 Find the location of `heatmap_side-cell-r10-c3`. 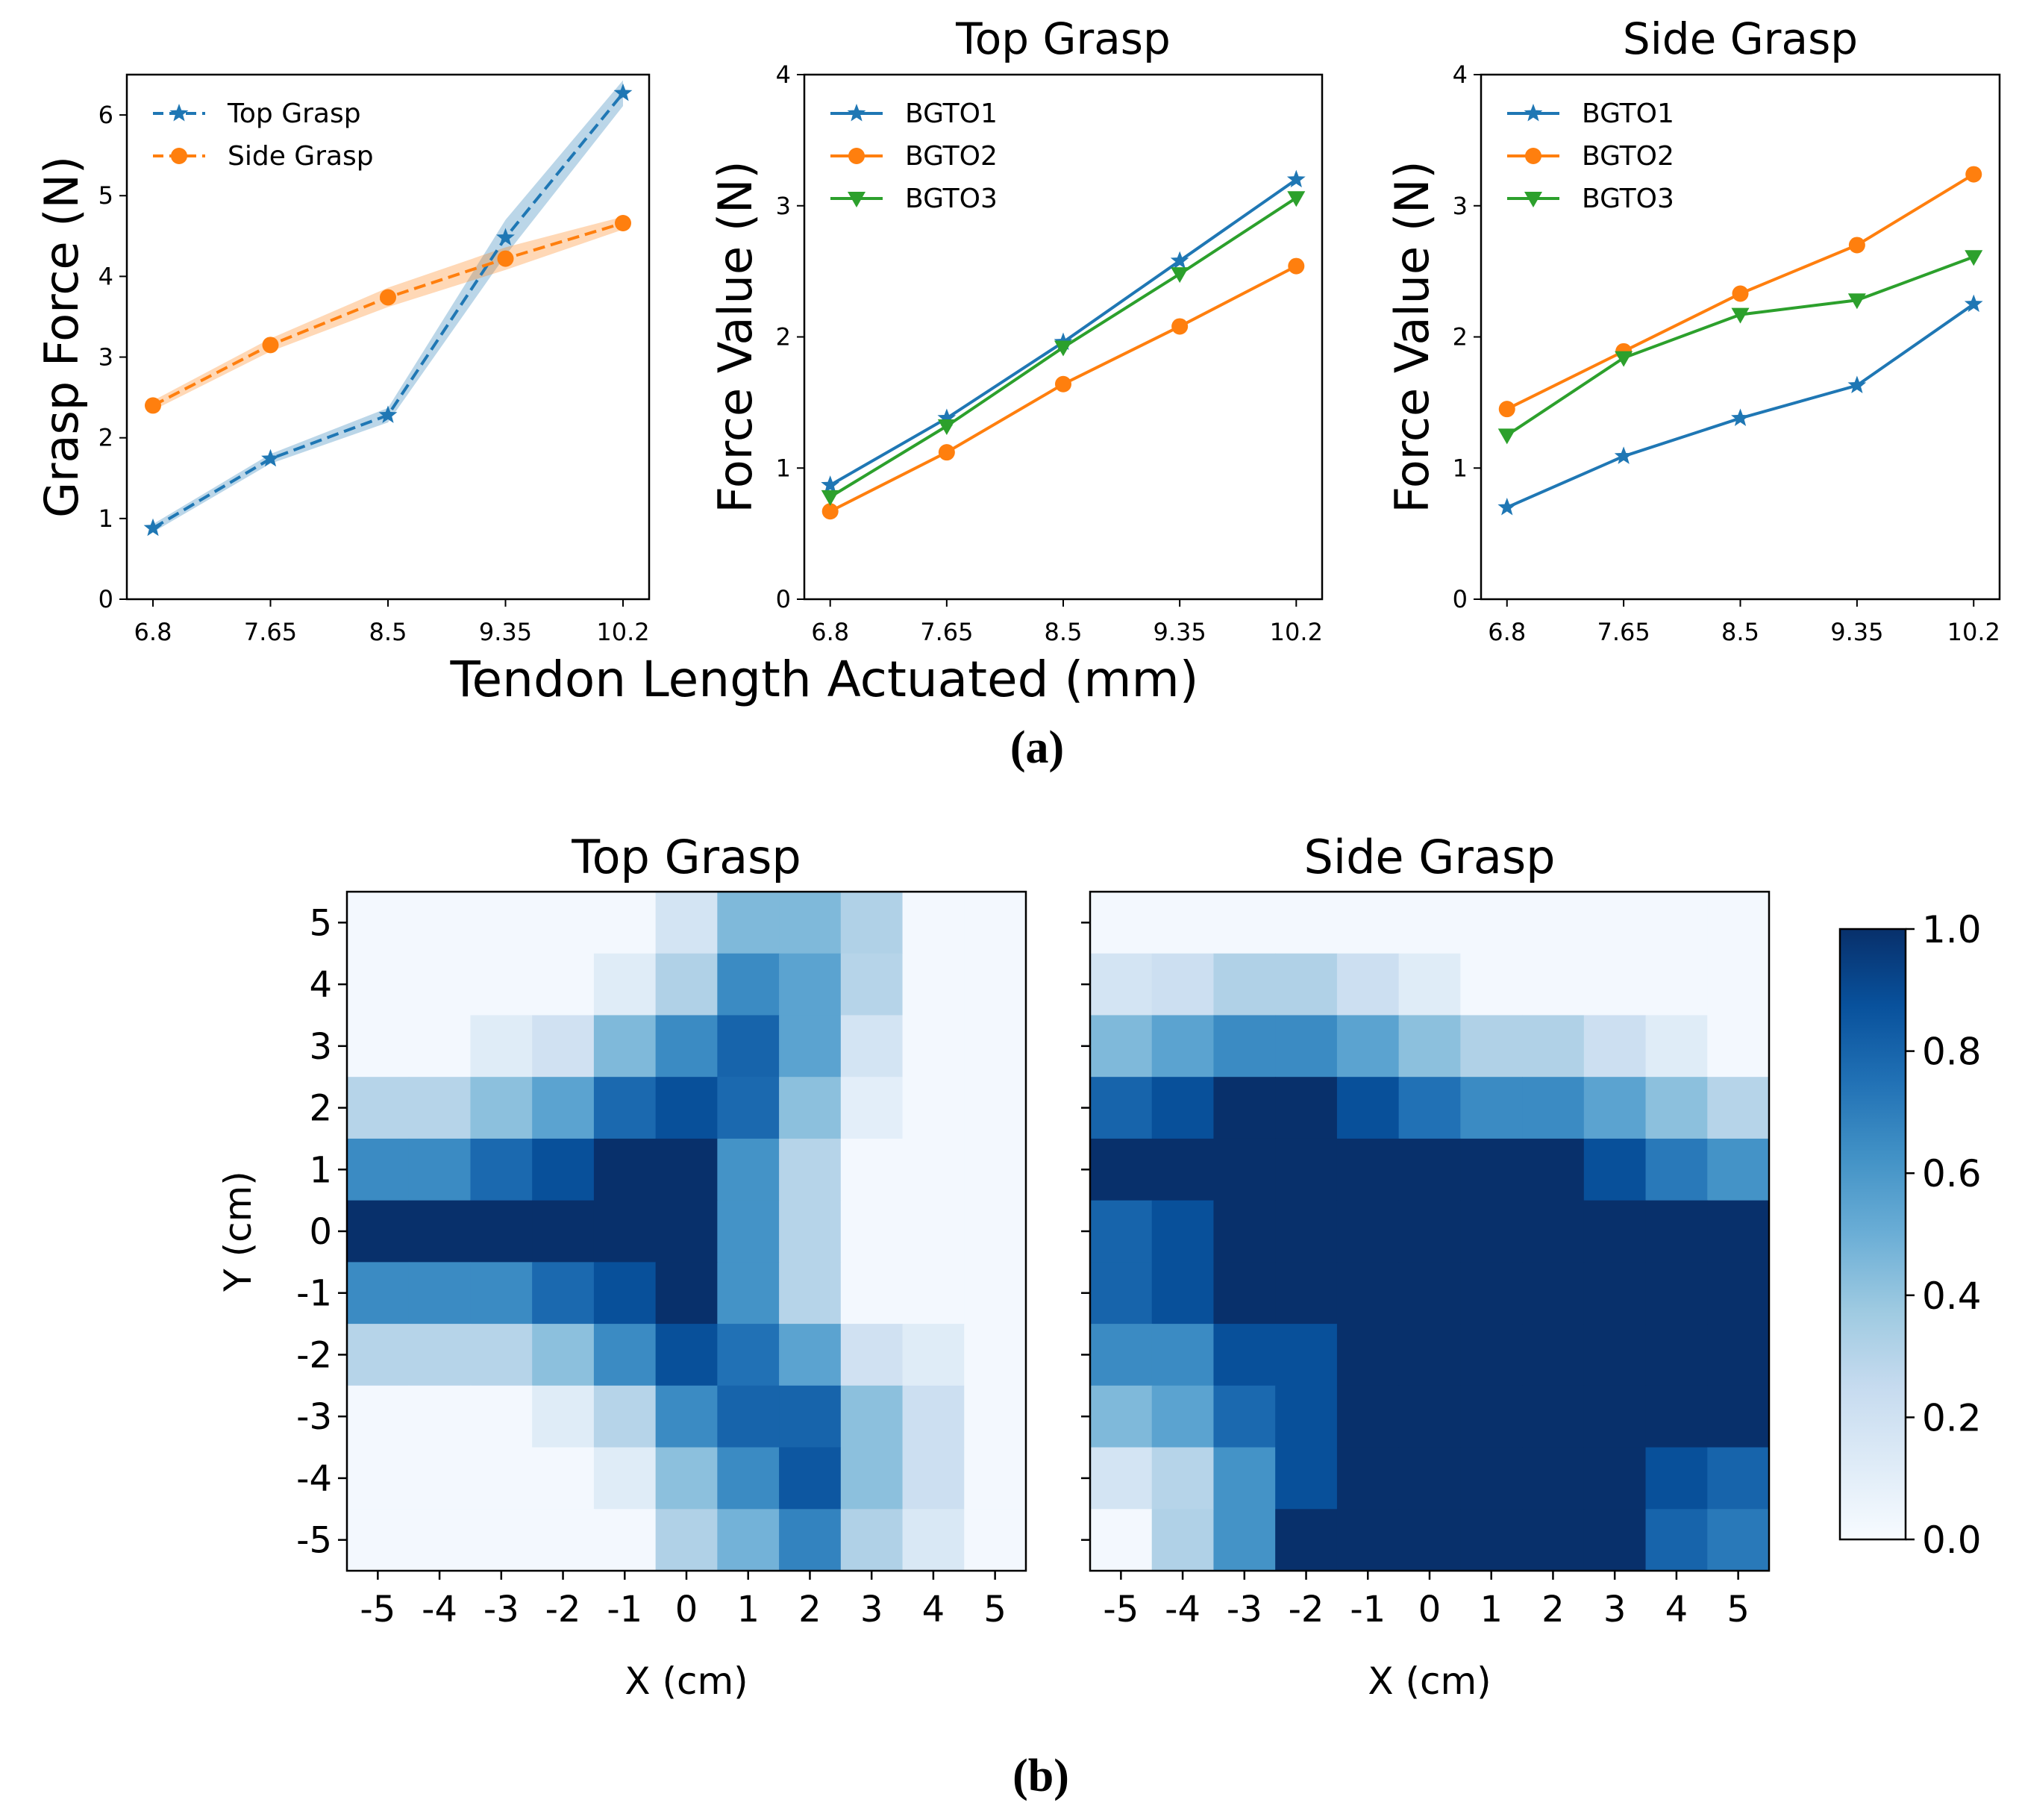

heatmap_side-cell-r10-c3 is located at coordinates (1306, 1540).